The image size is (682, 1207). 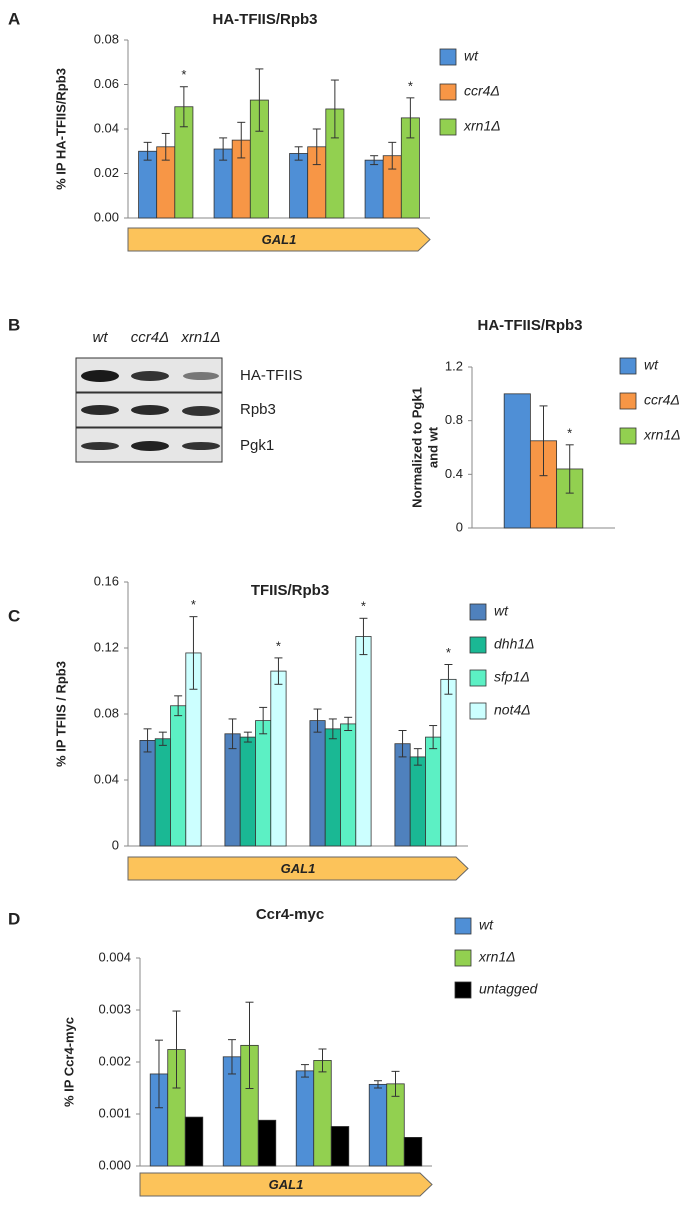 I want to click on gene-arrow, so click(x=286, y=1184).